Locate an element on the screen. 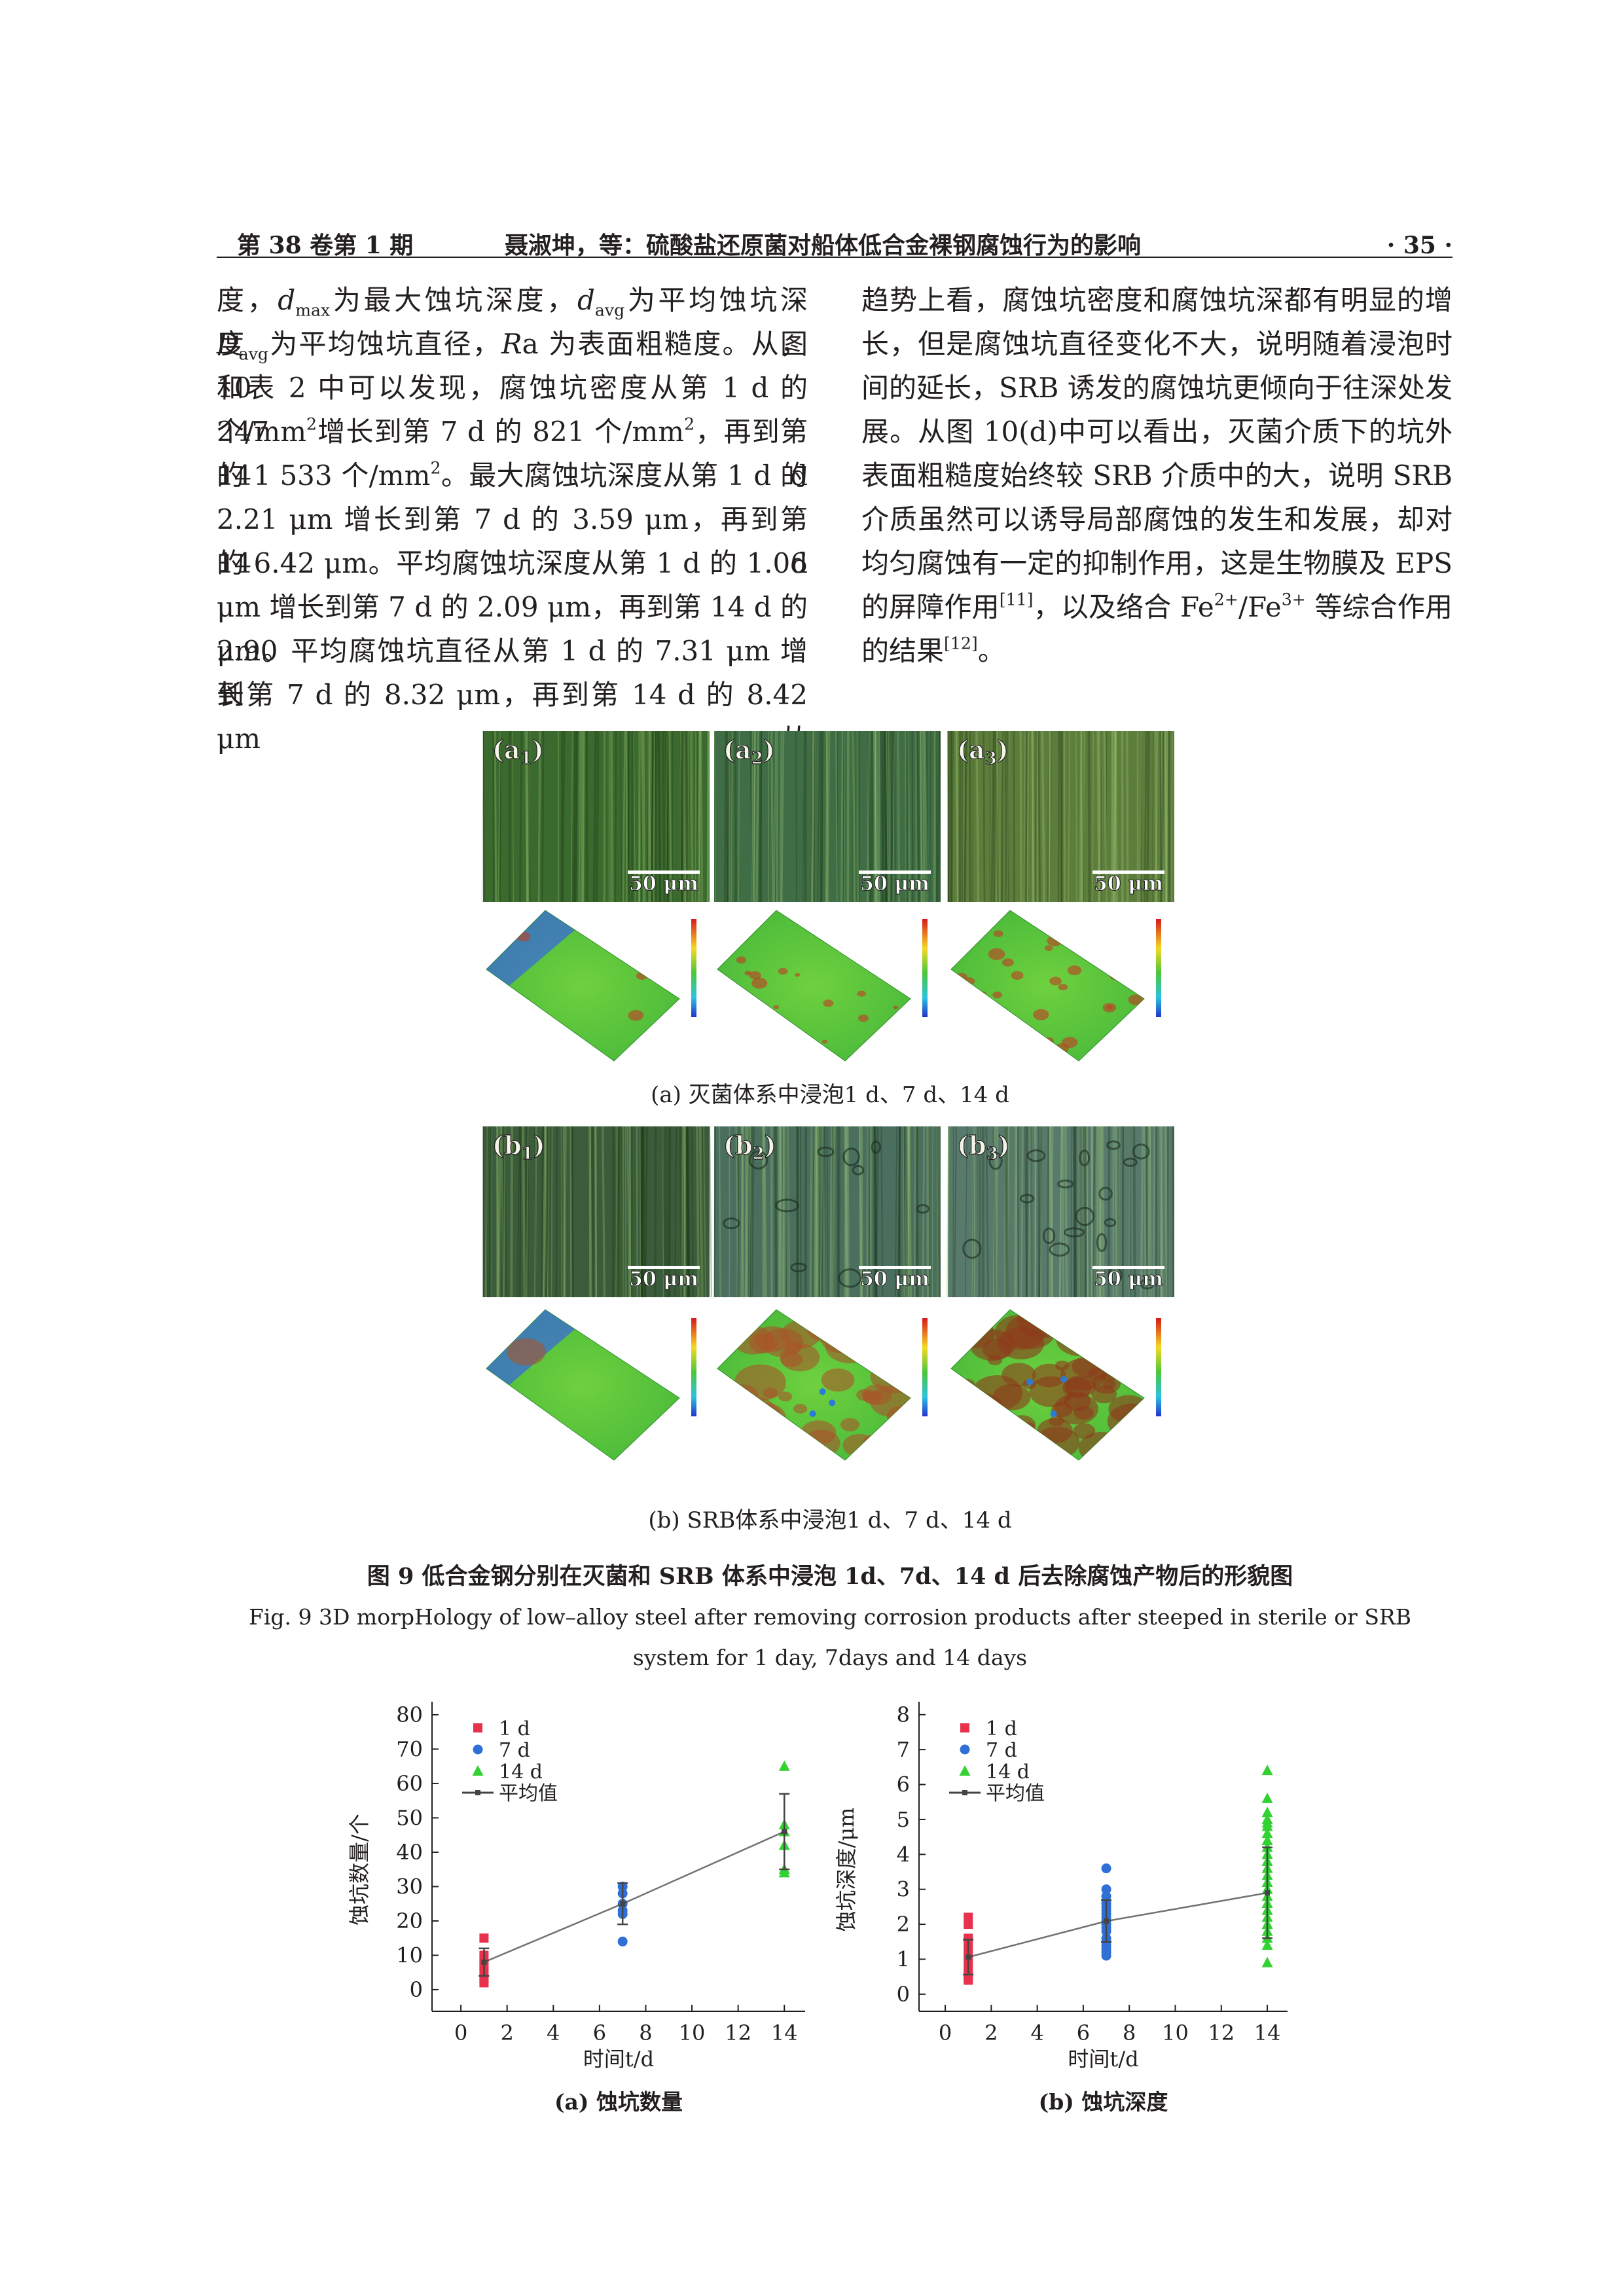  legend-marker is located at coordinates (964, 1792).